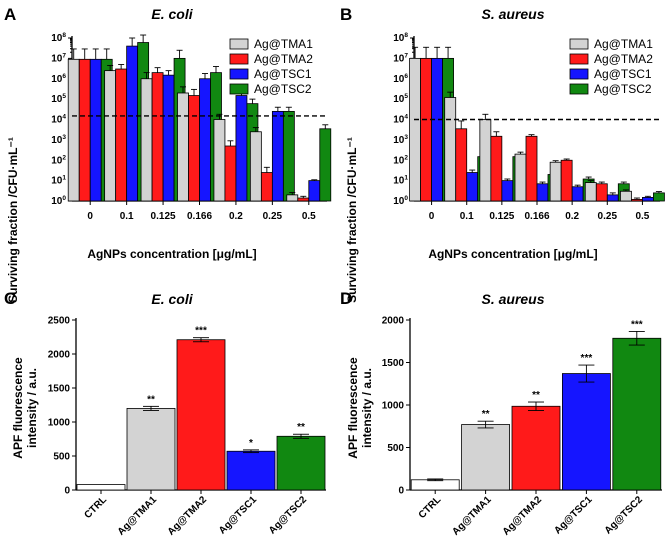 The image size is (672, 544). I want to click on panel-b-ytick-label: 10¹, so click(400, 181).